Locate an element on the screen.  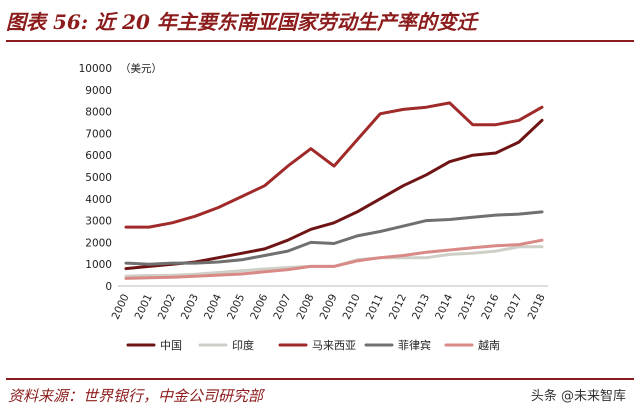
legend-label: 印度 is located at coordinates (243, 345).